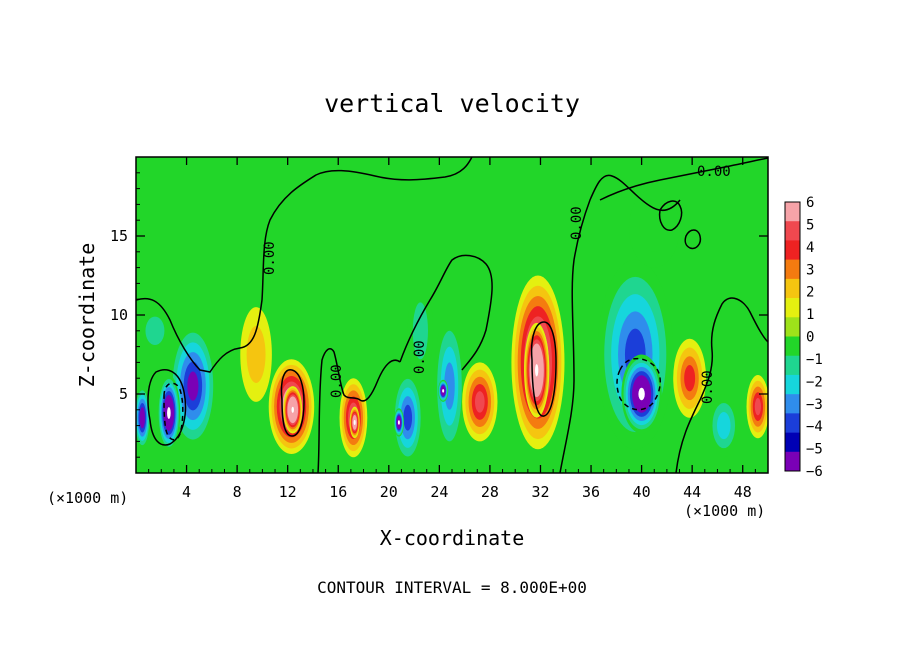 The image size is (904, 654). What do you see at coordinates (452, 103) in the screenshot?
I see `chart-title: vertical velocity` at bounding box center [452, 103].